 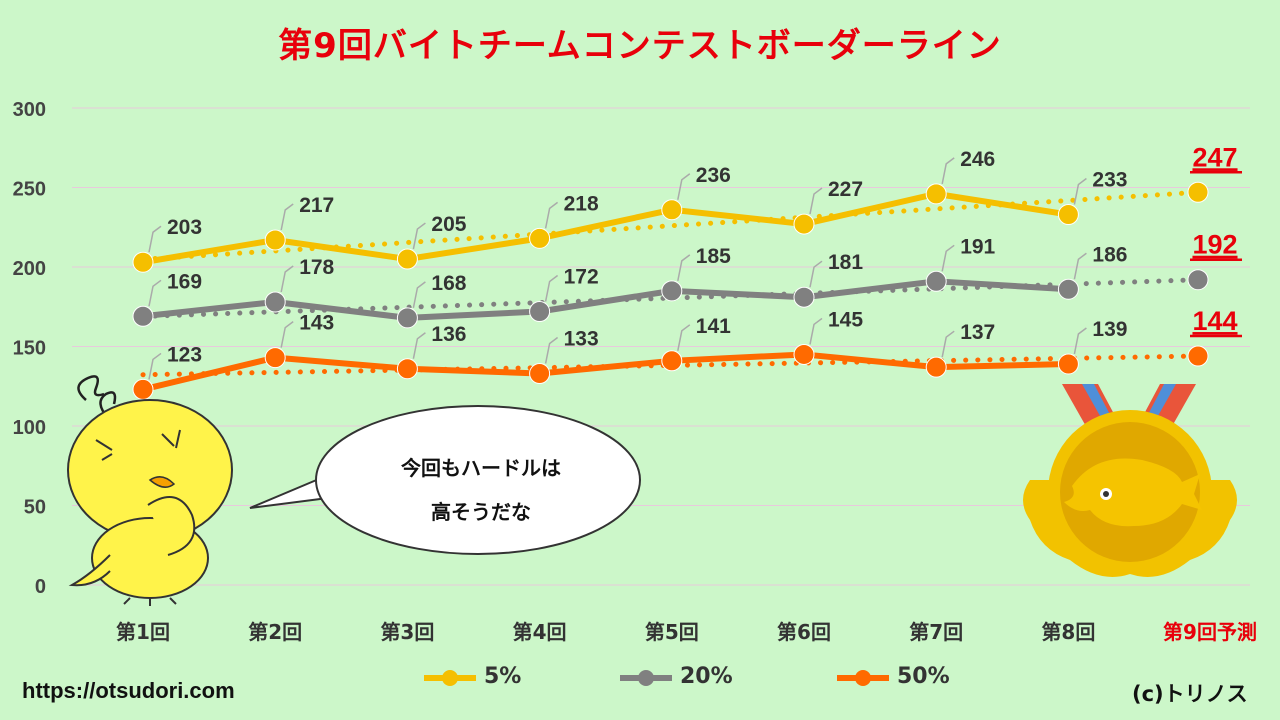 I want to click on speech-line-2: 高そうだな, so click(x=481, y=512).